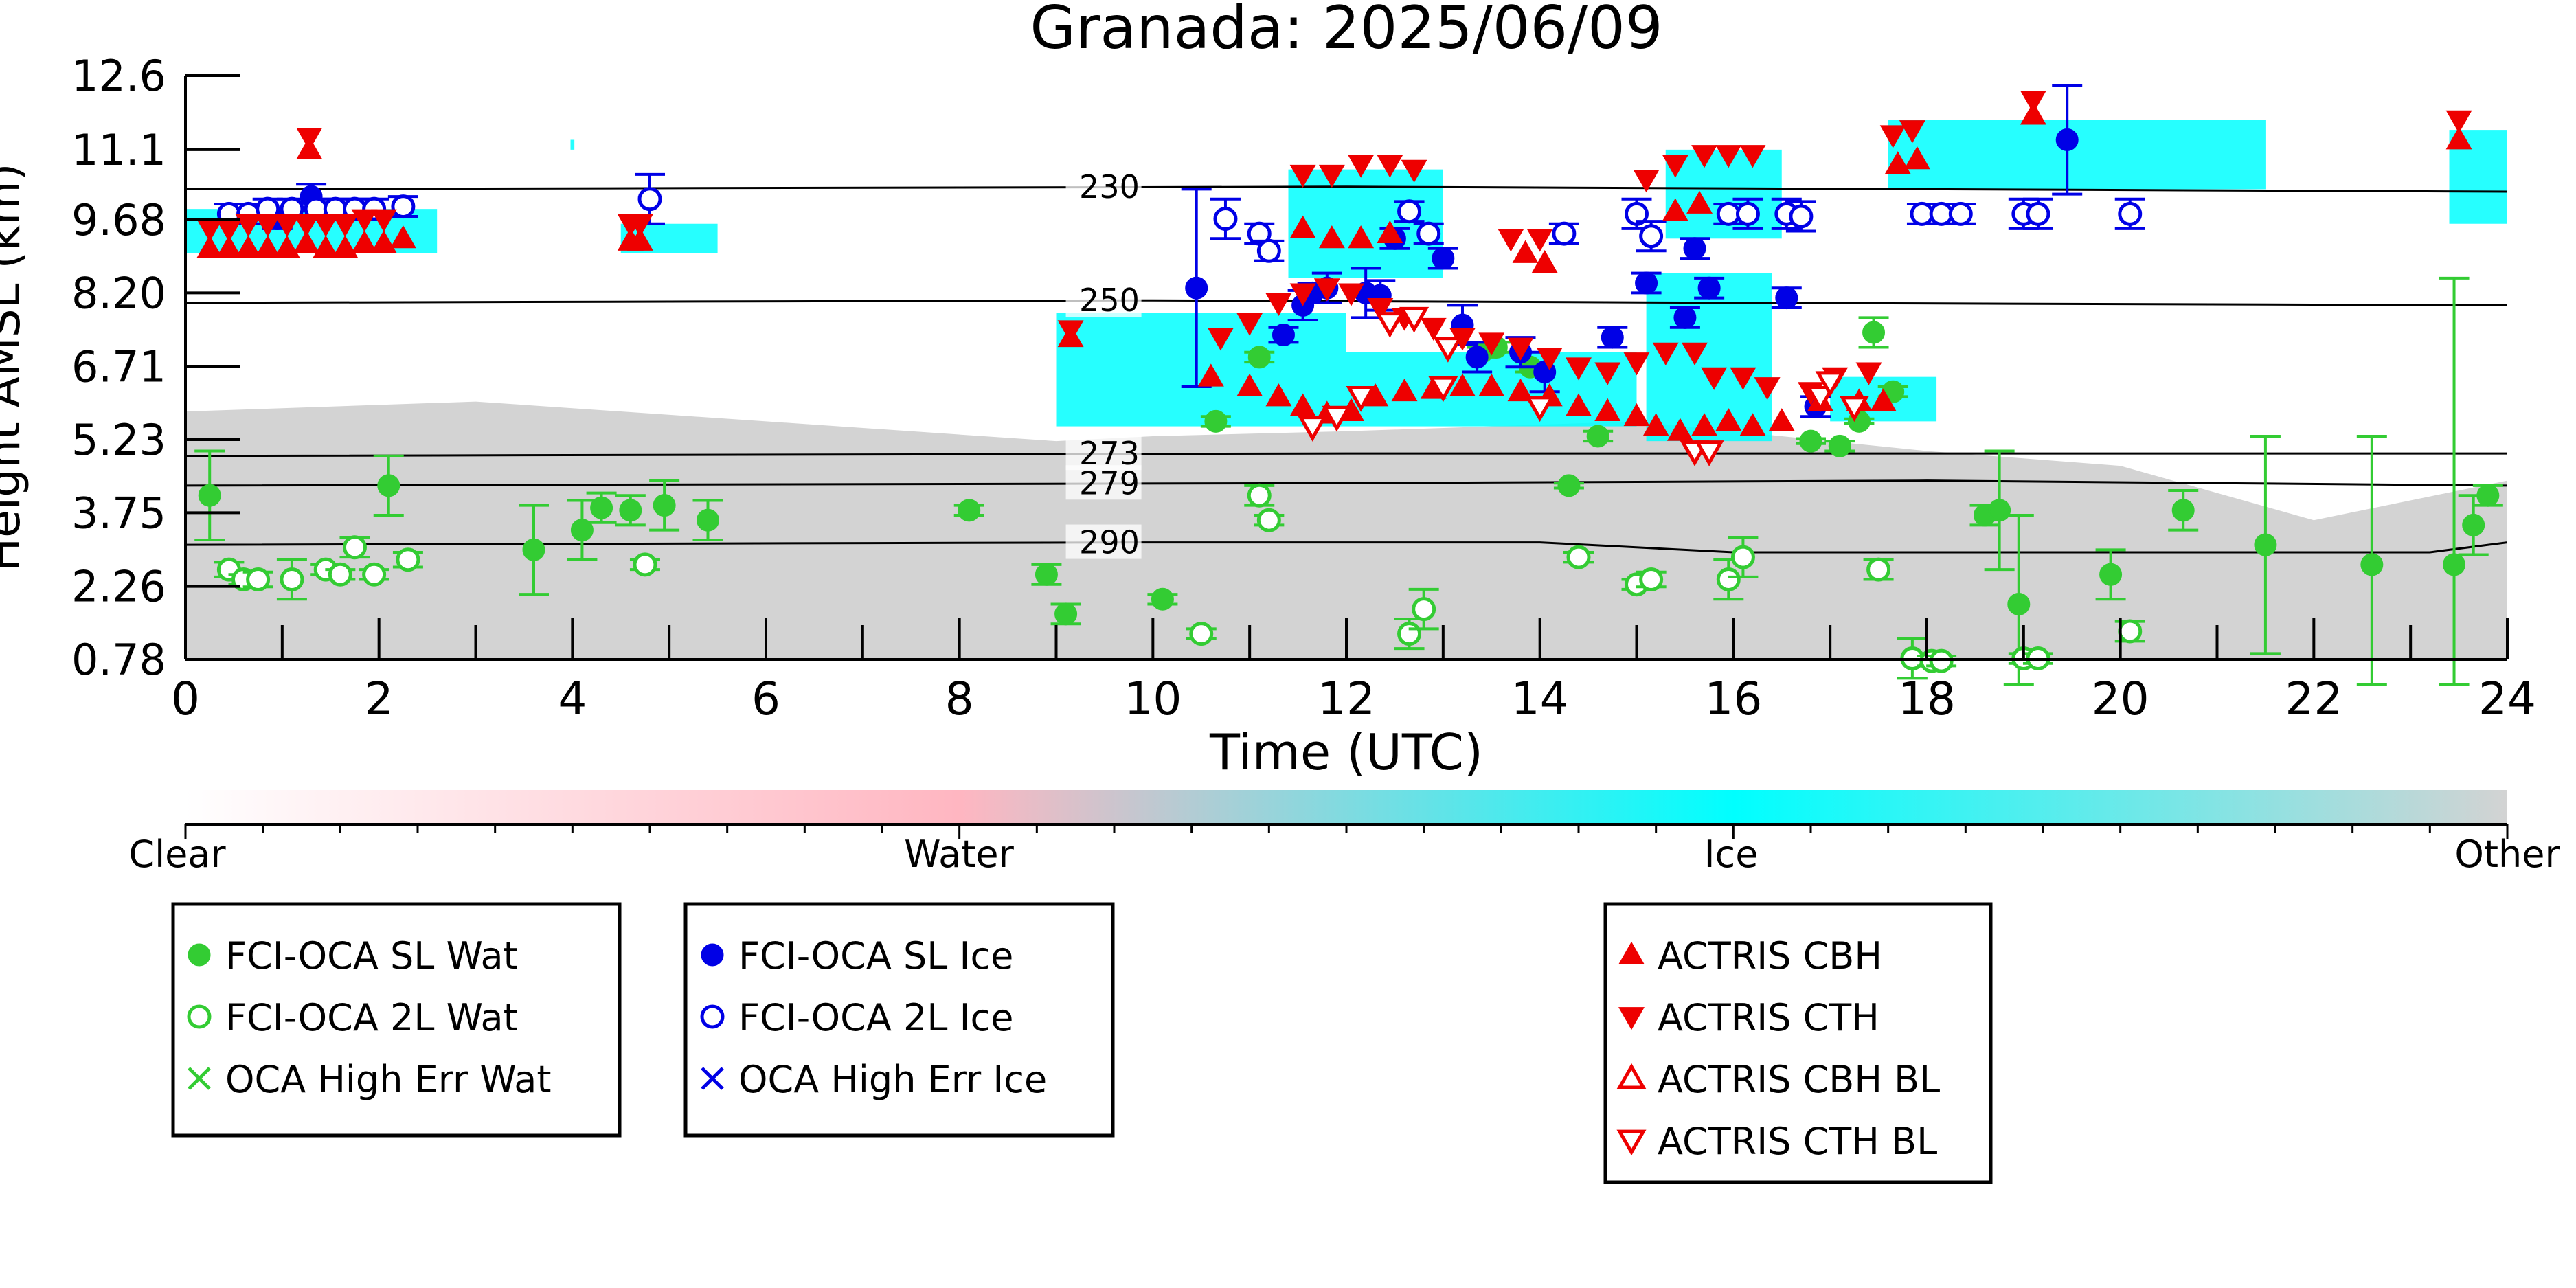  What do you see at coordinates (118, 293) in the screenshot?
I see `y-tick-label: 8.20` at bounding box center [118, 293].